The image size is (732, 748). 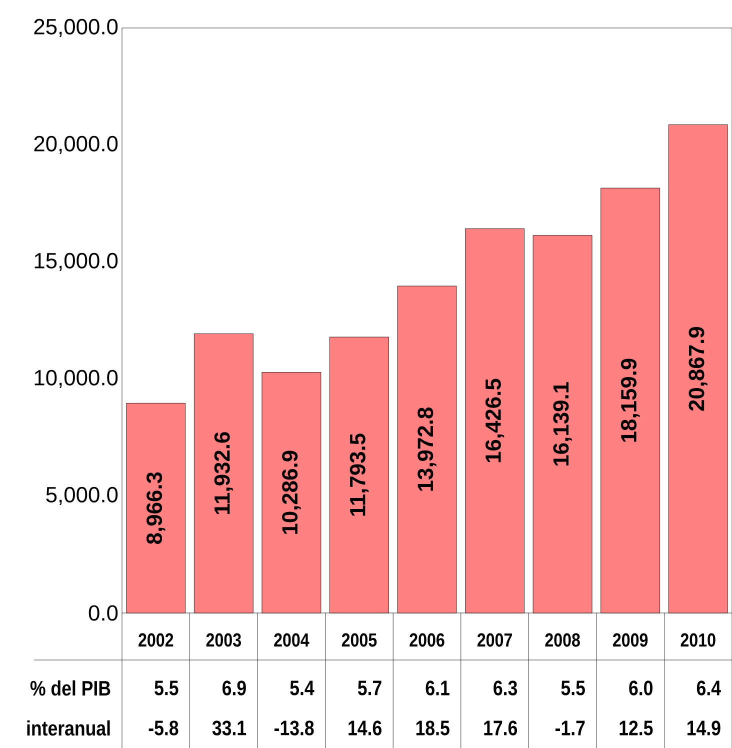 I want to click on text: 18.5, so click(x=433, y=728).